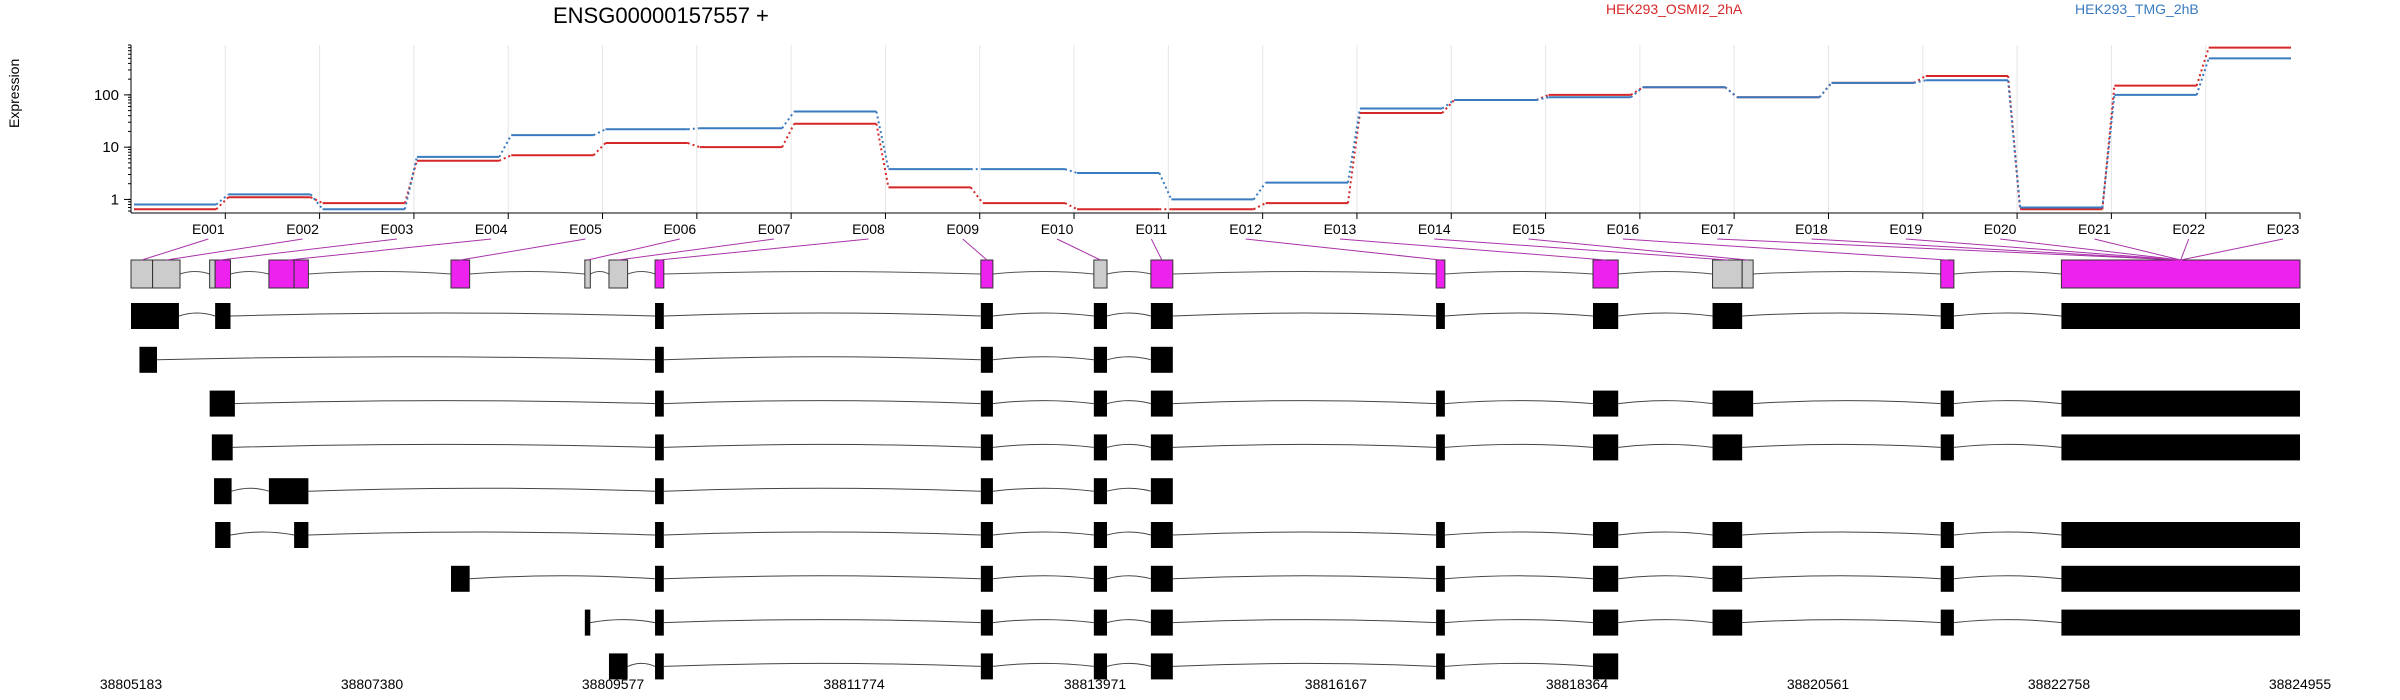 The height and width of the screenshot is (700, 2400). What do you see at coordinates (208, 229) in the screenshot?
I see `x-tick-label: E001` at bounding box center [208, 229].